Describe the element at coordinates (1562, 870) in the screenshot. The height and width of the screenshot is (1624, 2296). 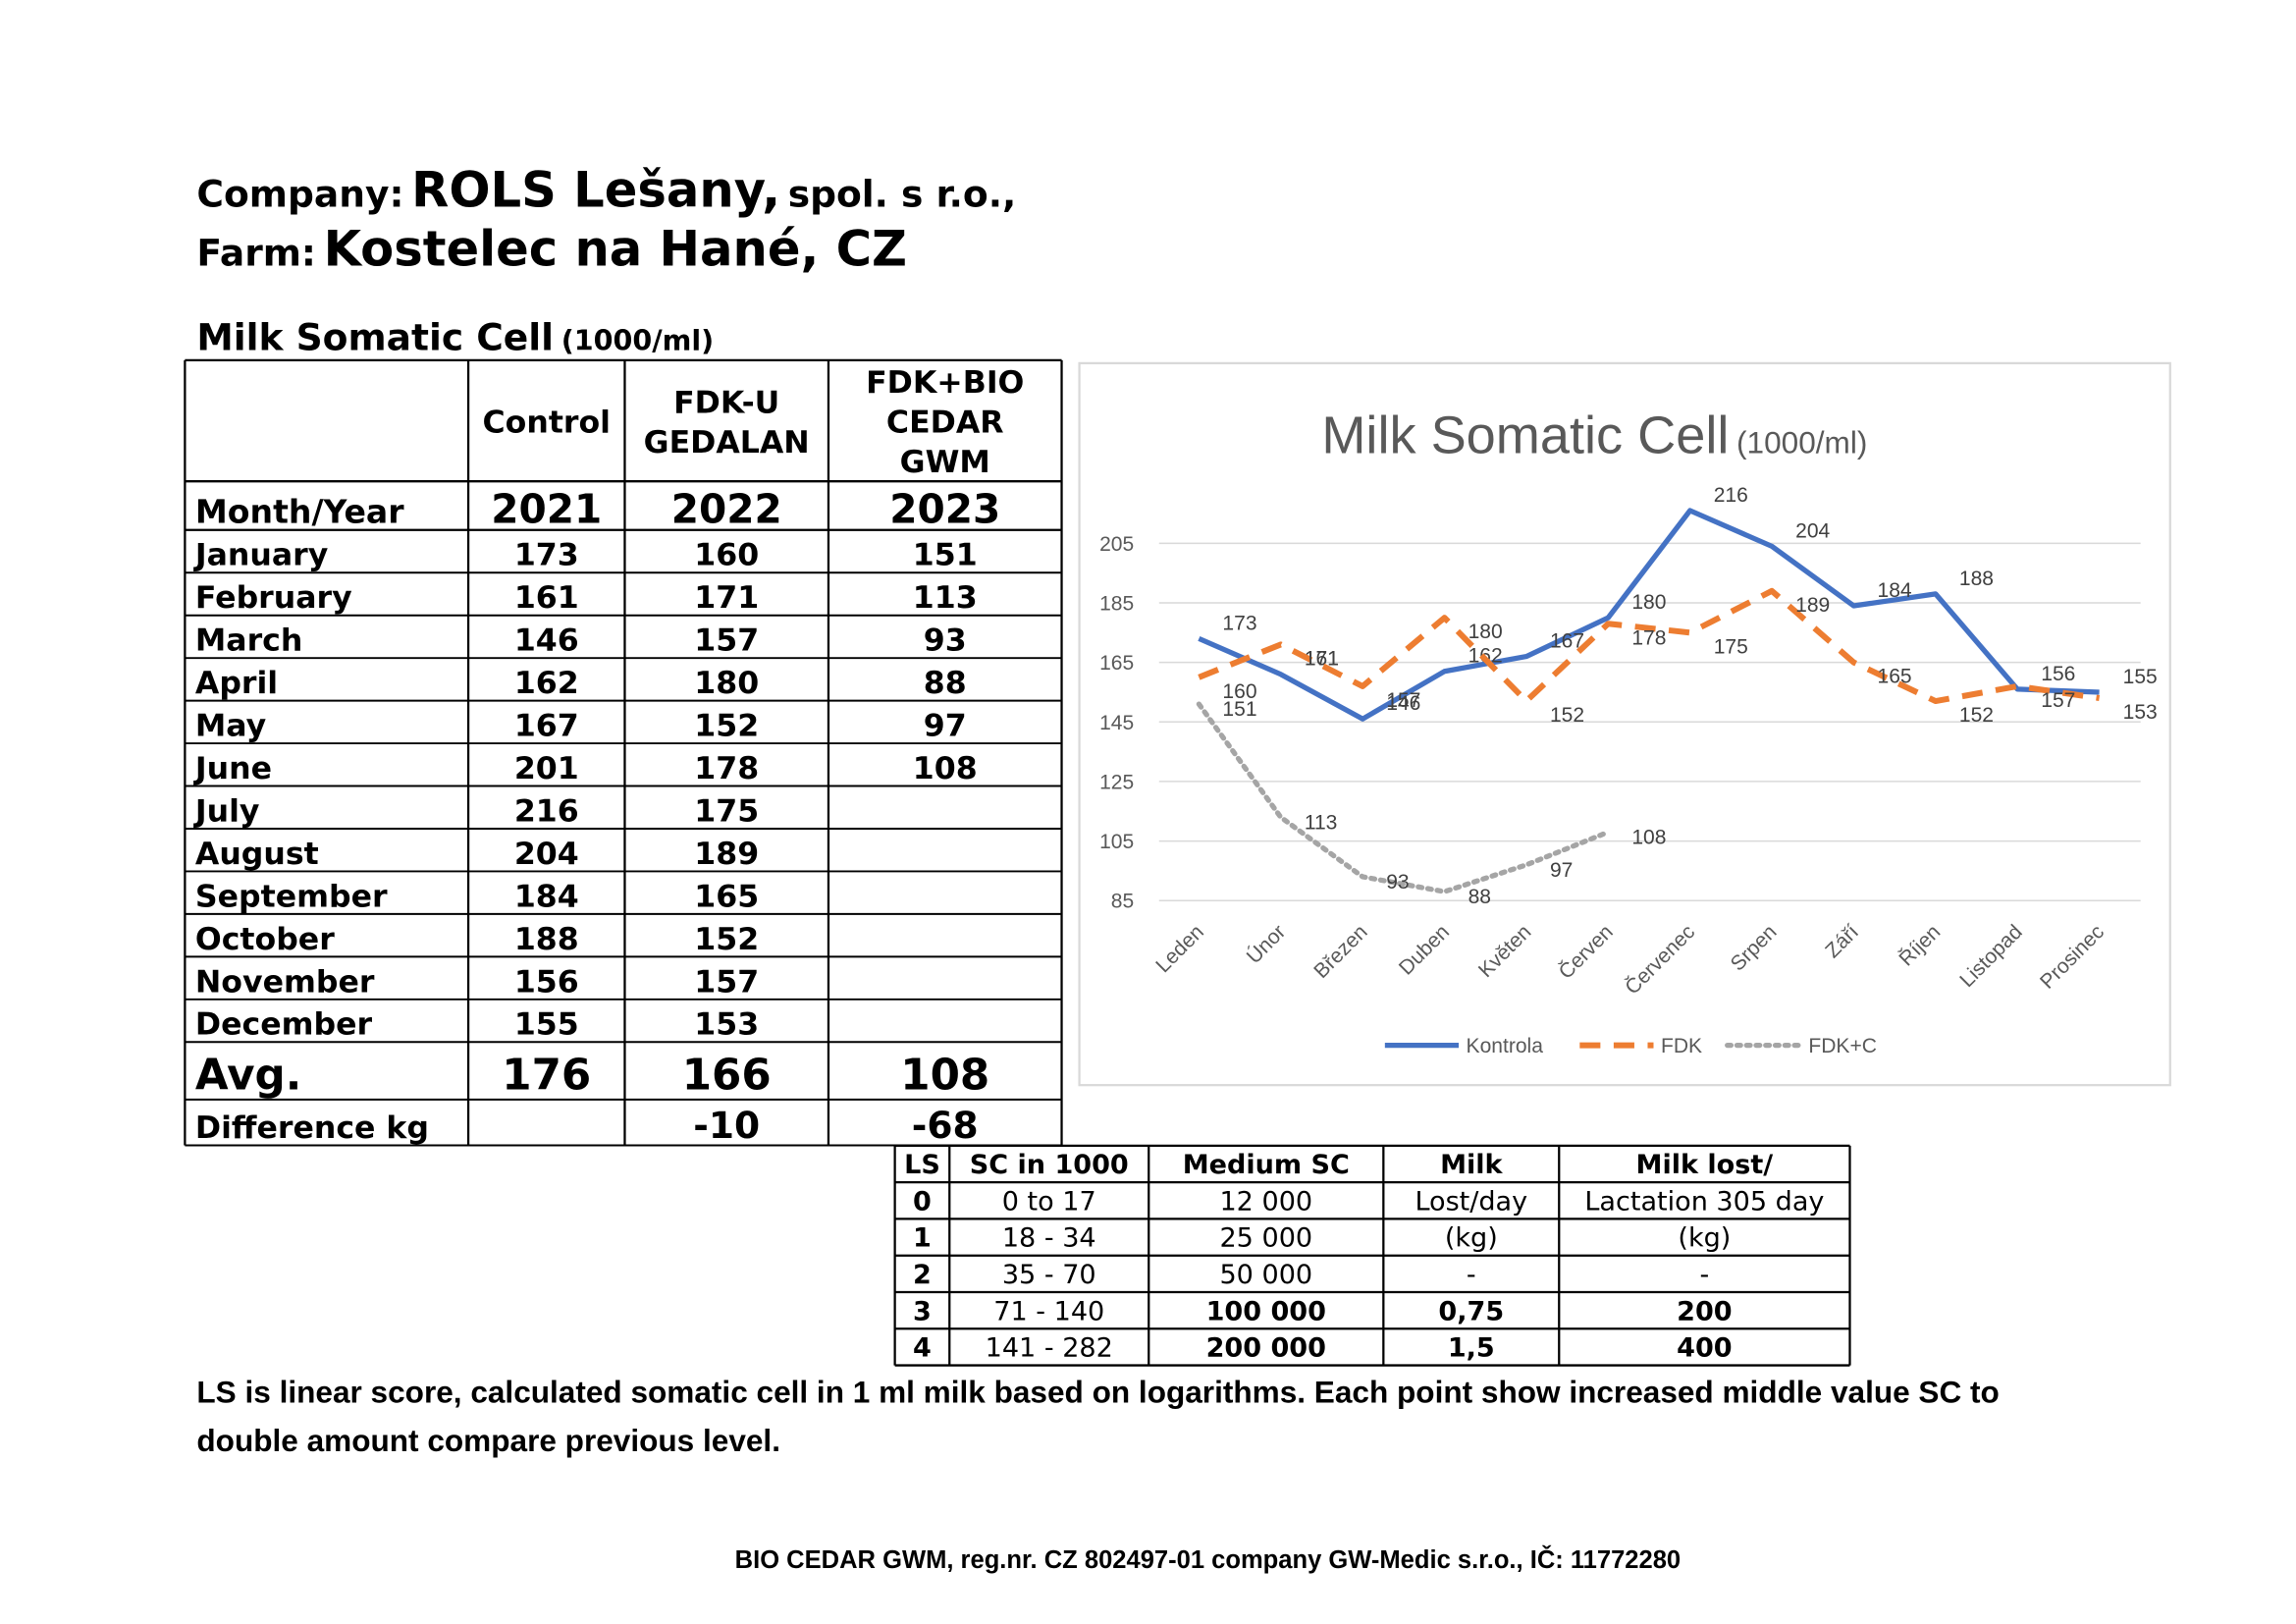
I see `data-label: 97` at that location.